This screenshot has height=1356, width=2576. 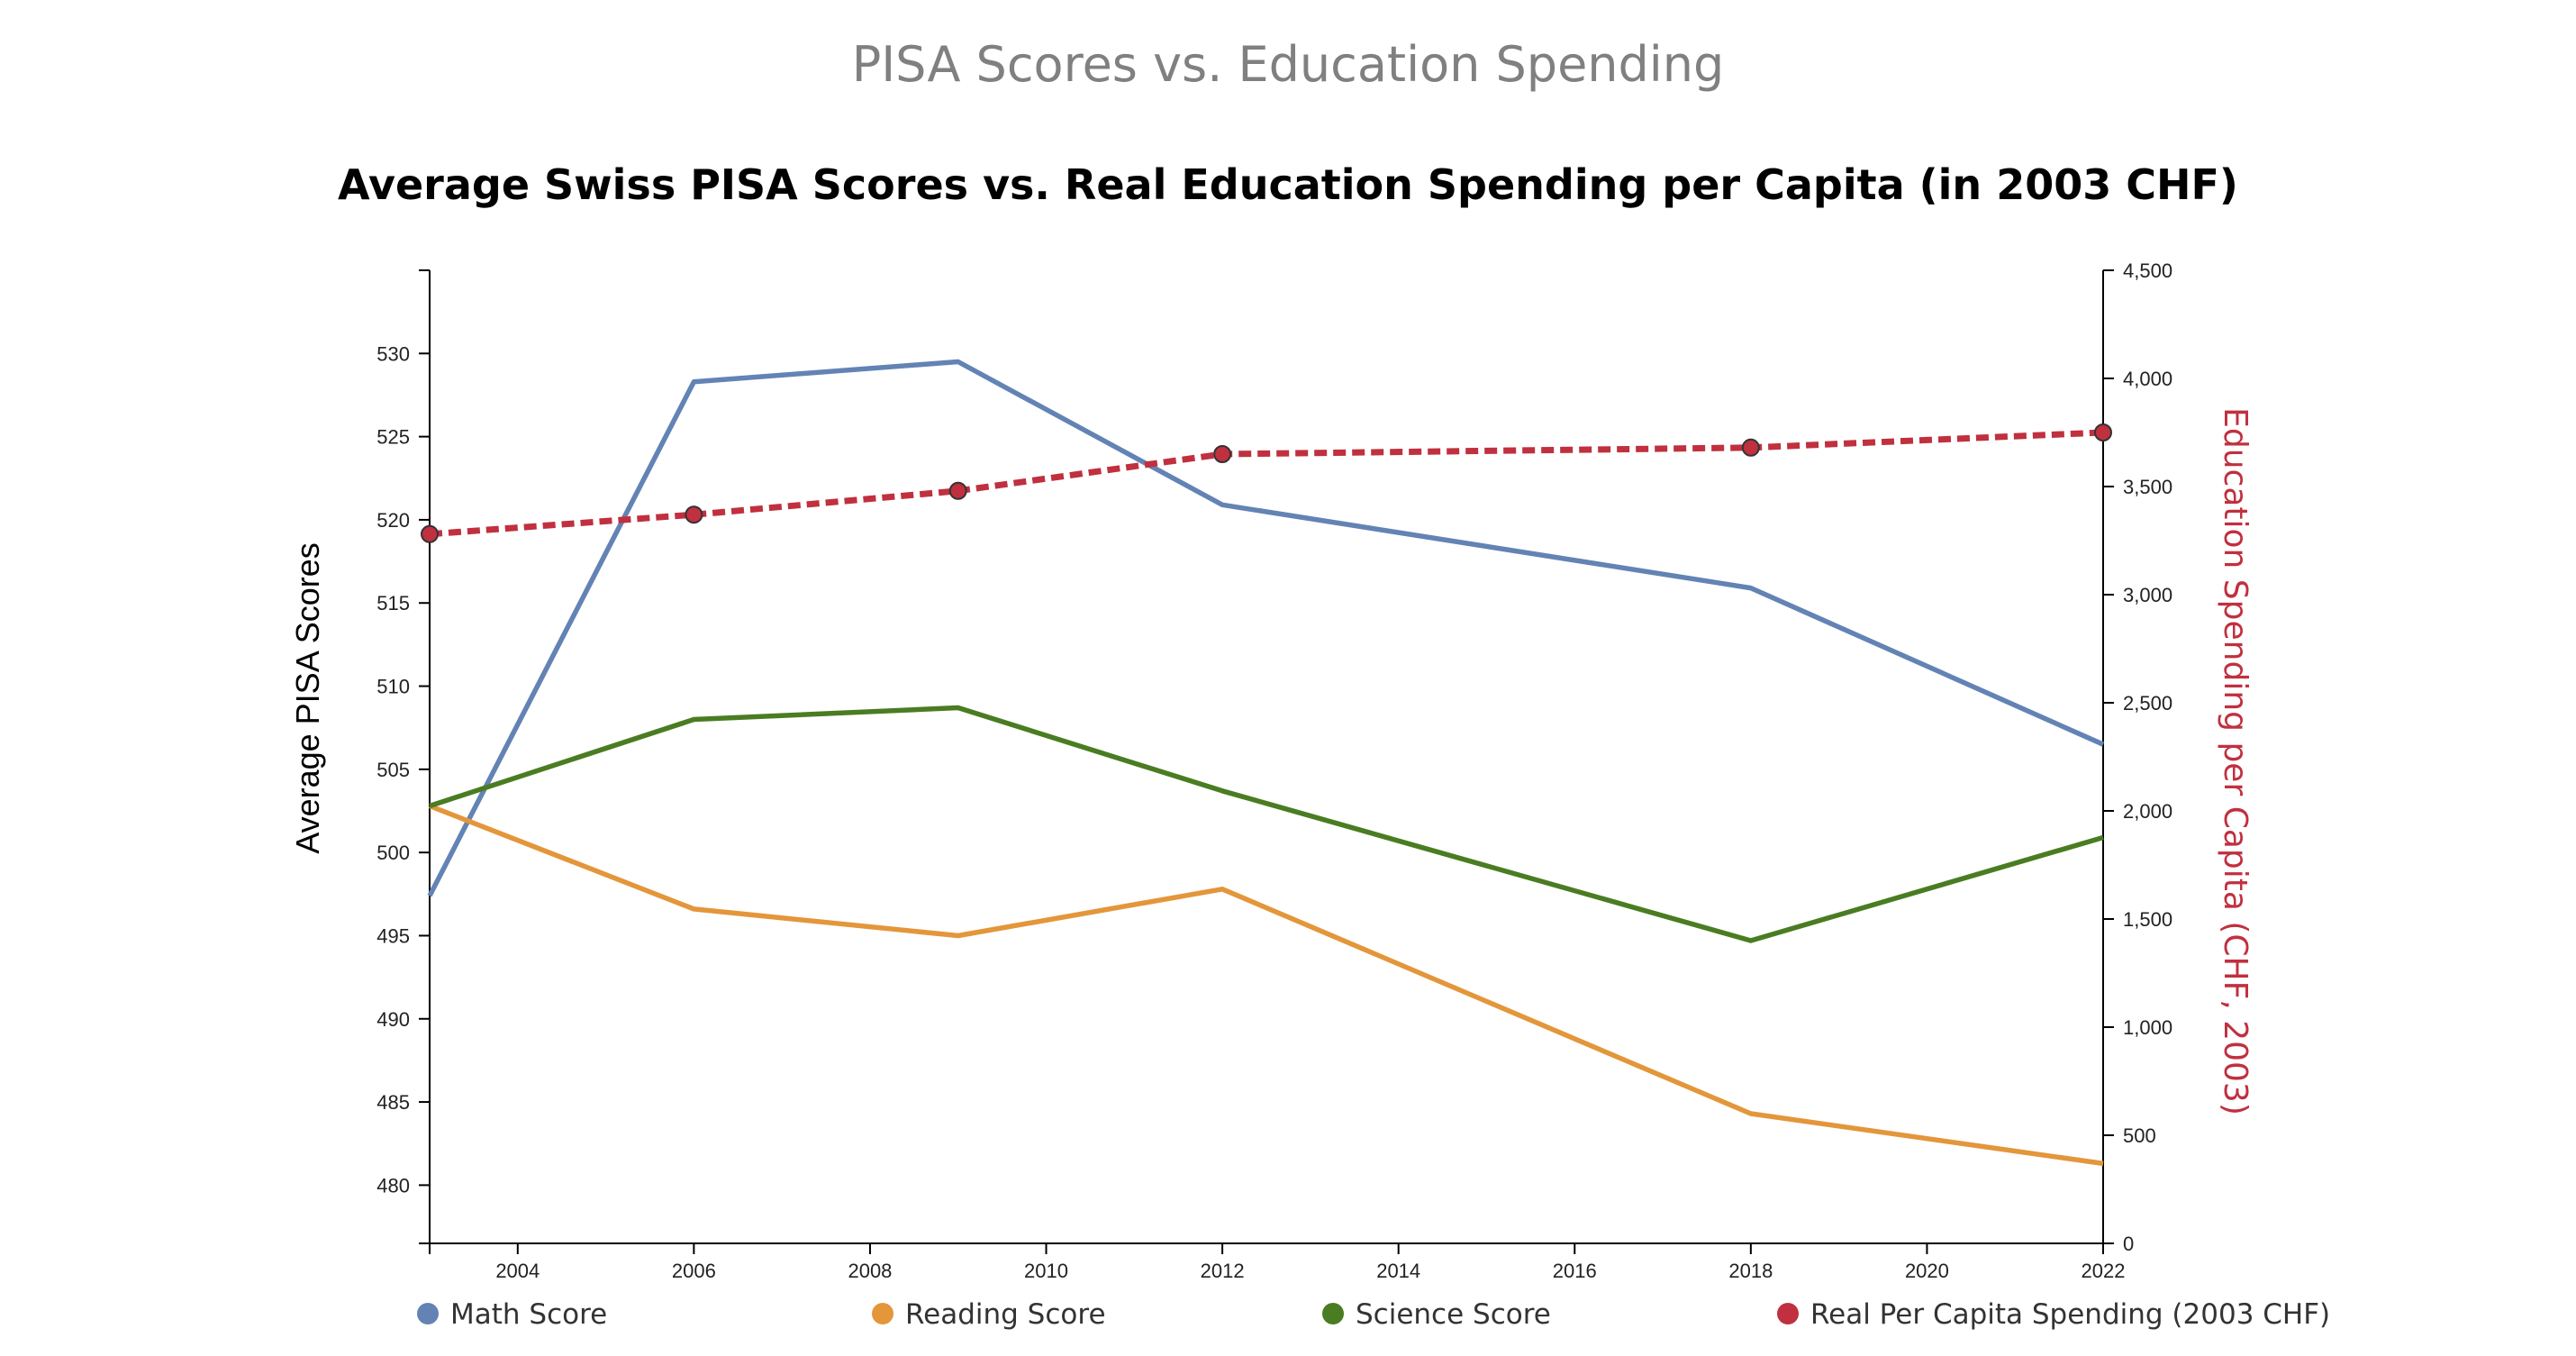 What do you see at coordinates (2104, 1271) in the screenshot?
I see `x-tick-label: 2022` at bounding box center [2104, 1271].